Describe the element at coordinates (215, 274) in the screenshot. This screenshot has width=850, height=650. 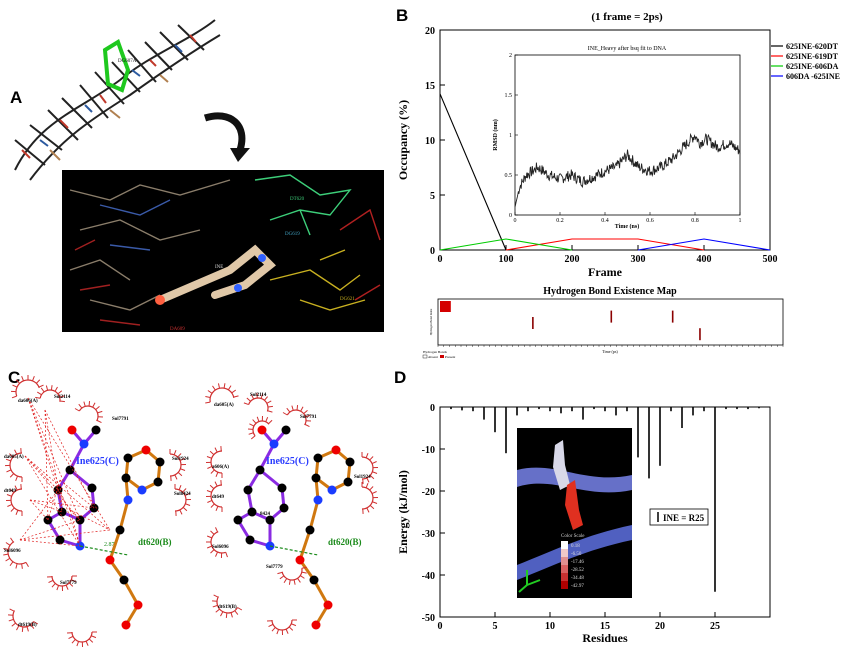
I see `ligand-stick-model` at that location.